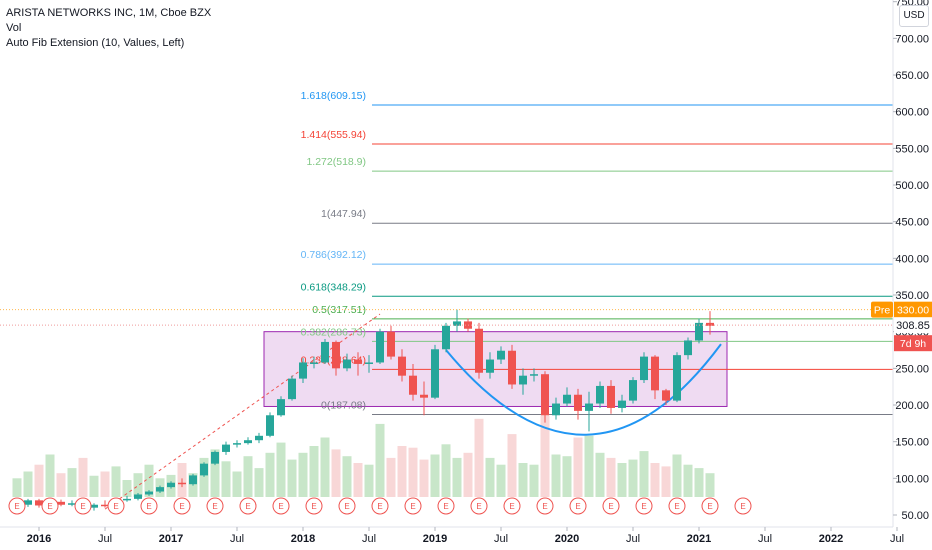 This screenshot has width=932, height=550. I want to click on y-tick-label: 250.00, so click(912, 369).